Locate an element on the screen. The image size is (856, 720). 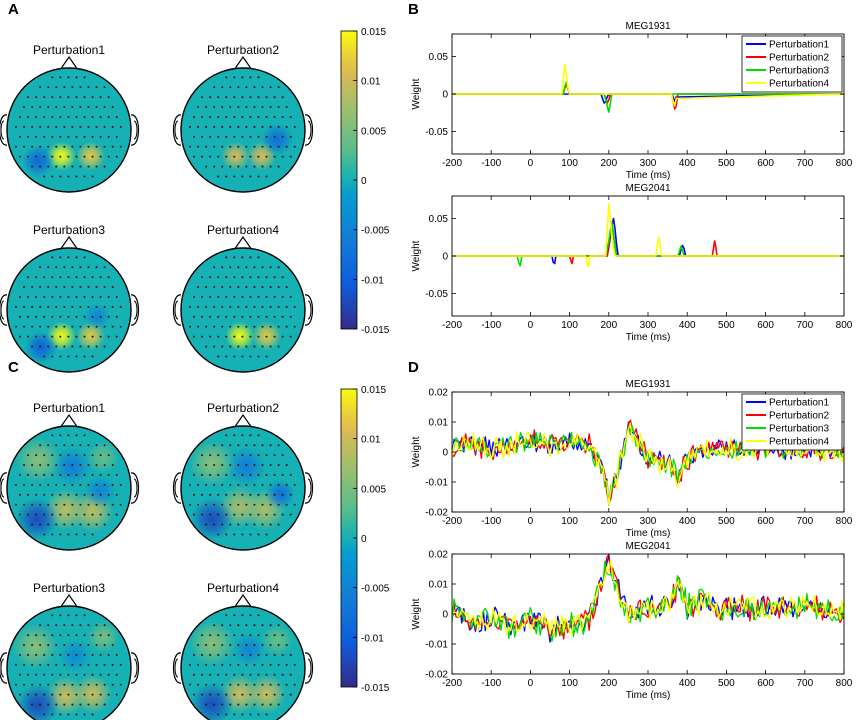
x-axis-label: Time (ms) is located at coordinates (648, 695).